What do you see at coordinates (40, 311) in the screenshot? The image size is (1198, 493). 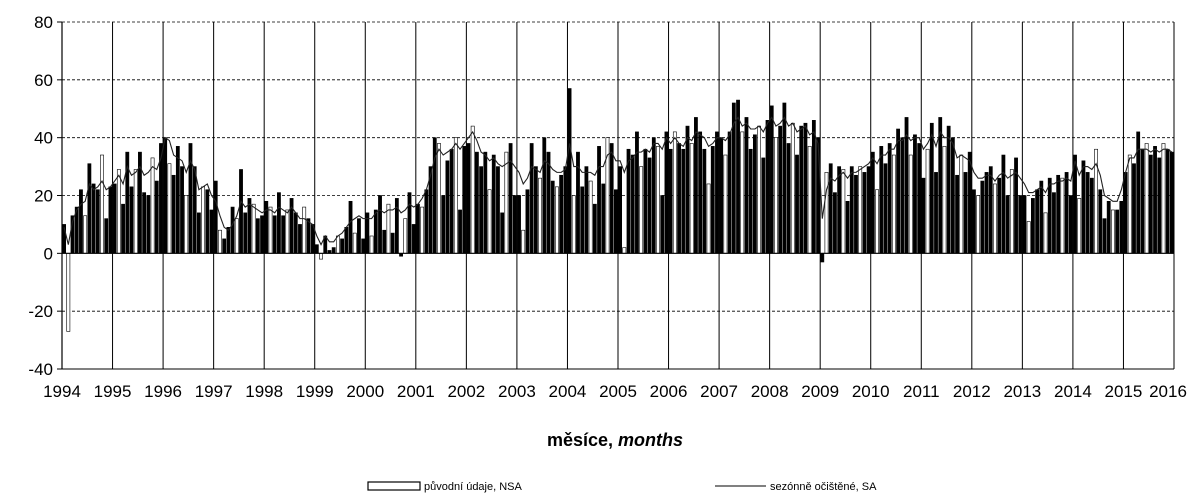 I see `y-tick-label: -20` at bounding box center [40, 311].